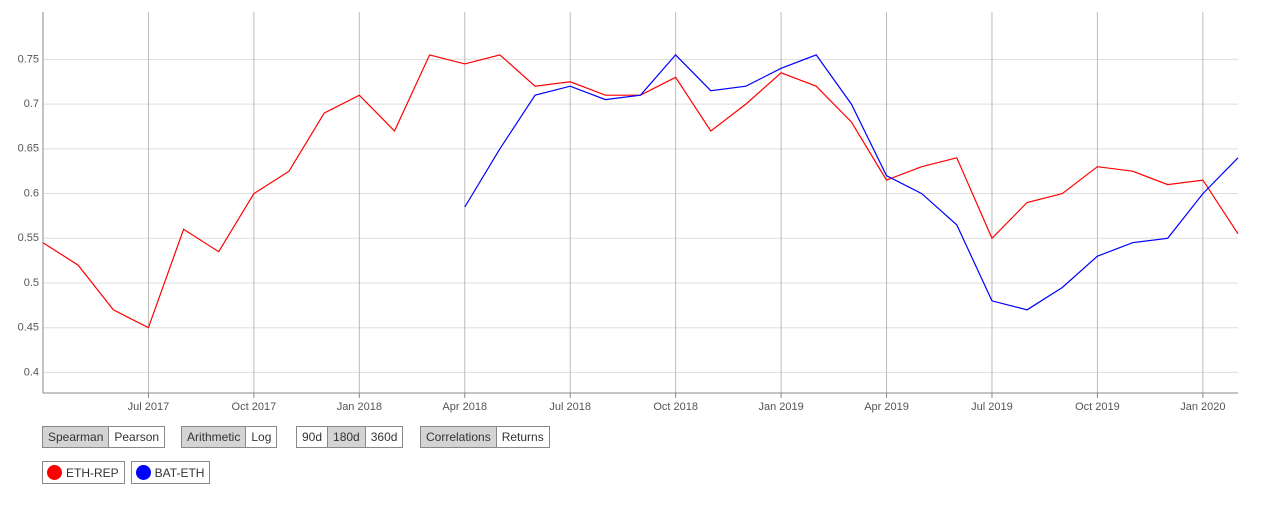  I want to click on y-tick-label: 0.75, so click(28, 59).